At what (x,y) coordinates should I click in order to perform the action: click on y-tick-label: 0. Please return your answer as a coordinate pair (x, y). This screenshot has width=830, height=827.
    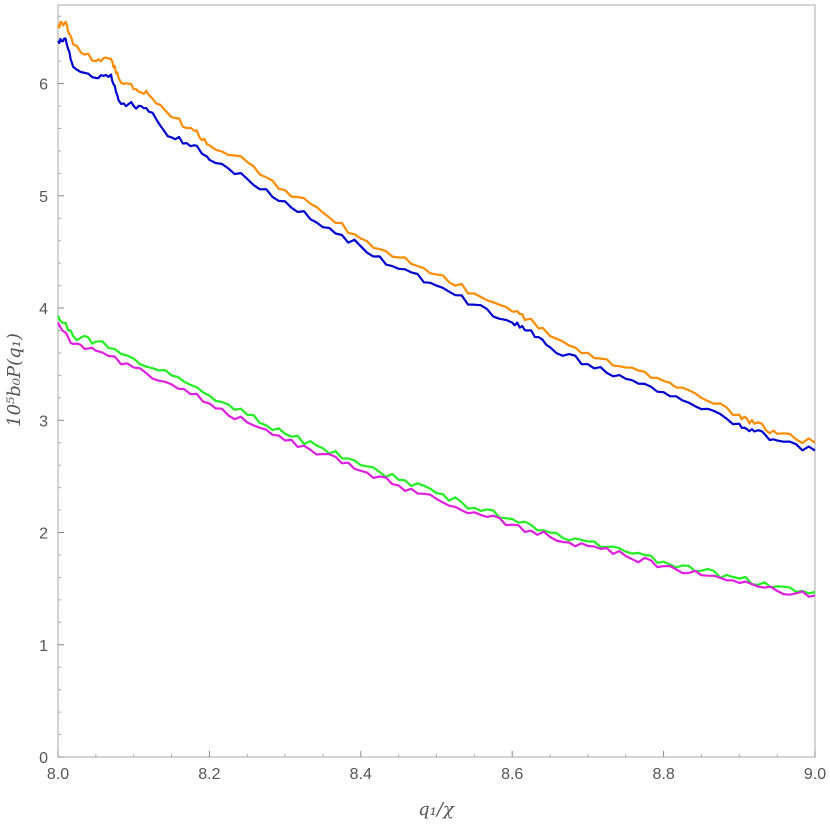
    Looking at the image, I should click on (43, 758).